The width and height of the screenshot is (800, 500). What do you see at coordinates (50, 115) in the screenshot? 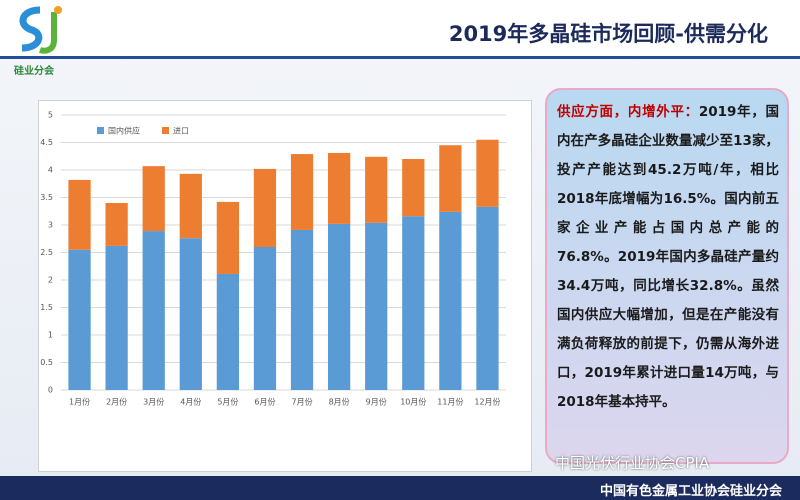
I see `y-tick-label: 5` at bounding box center [50, 115].